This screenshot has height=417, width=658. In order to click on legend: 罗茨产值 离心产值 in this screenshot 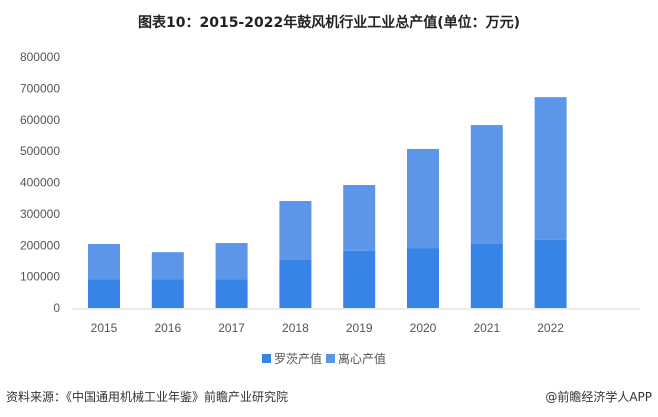, I will do `click(324, 358)`.